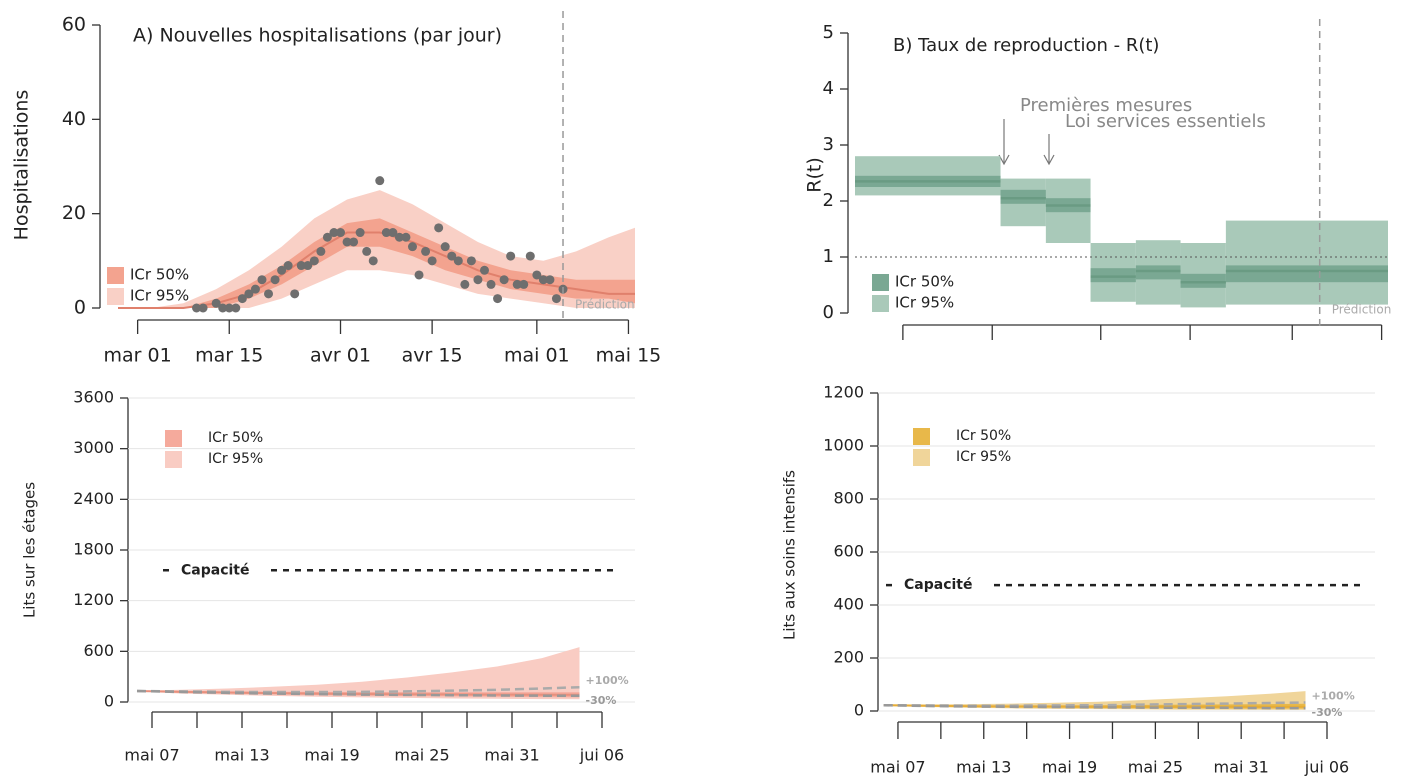 The width and height of the screenshot is (1413, 780). Describe the element at coordinates (848, 604) in the screenshot. I see `y-tick-label: 400` at that location.